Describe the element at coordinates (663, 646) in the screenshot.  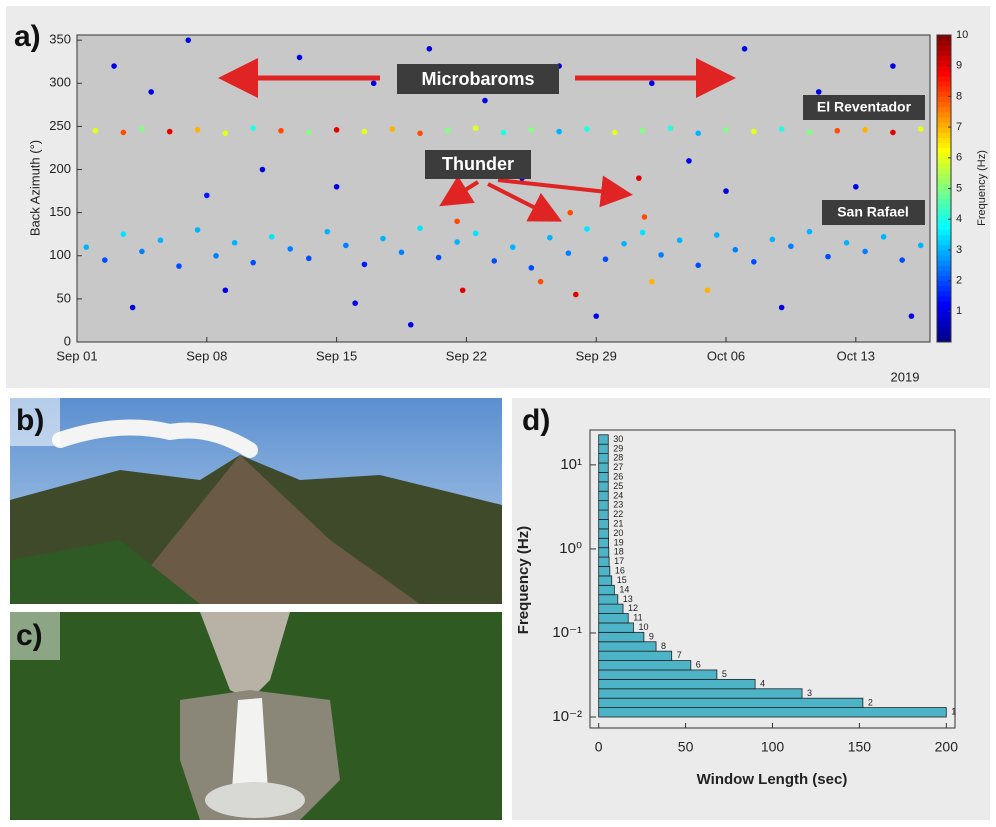
I see `bar-label: 8` at that location.